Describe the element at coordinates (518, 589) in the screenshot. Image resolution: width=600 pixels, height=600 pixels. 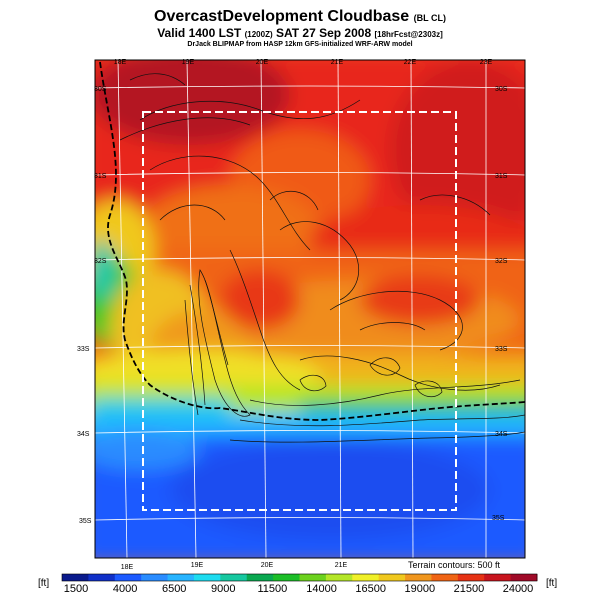
I see `colorbar-tick-label: 24000` at that location.